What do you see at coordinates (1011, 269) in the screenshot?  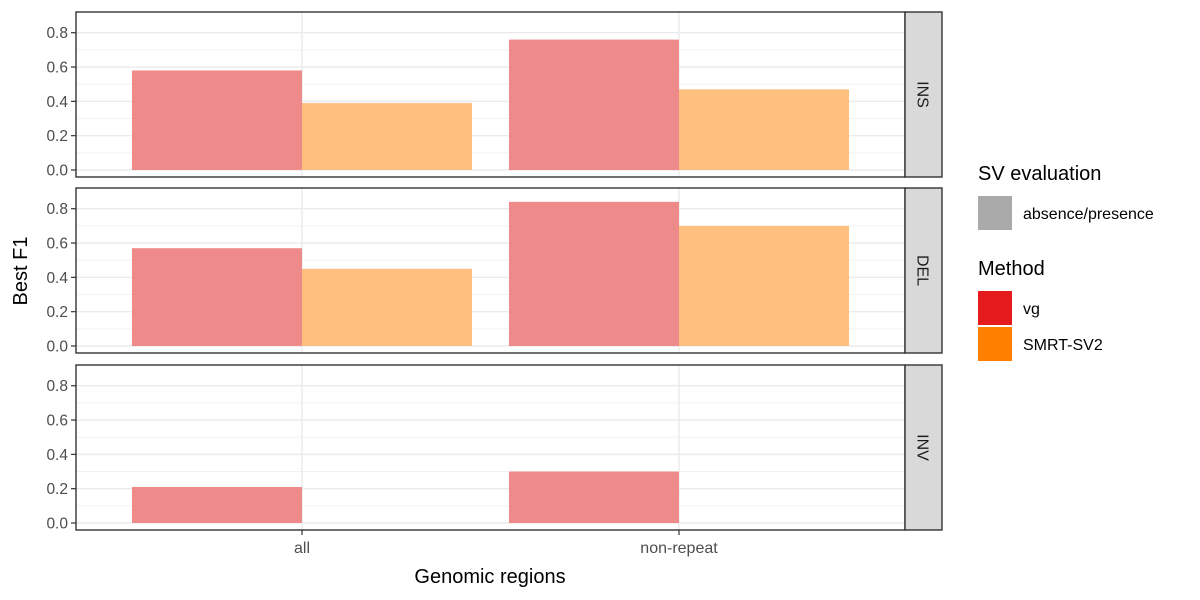 I see `legend-title: Method` at bounding box center [1011, 269].